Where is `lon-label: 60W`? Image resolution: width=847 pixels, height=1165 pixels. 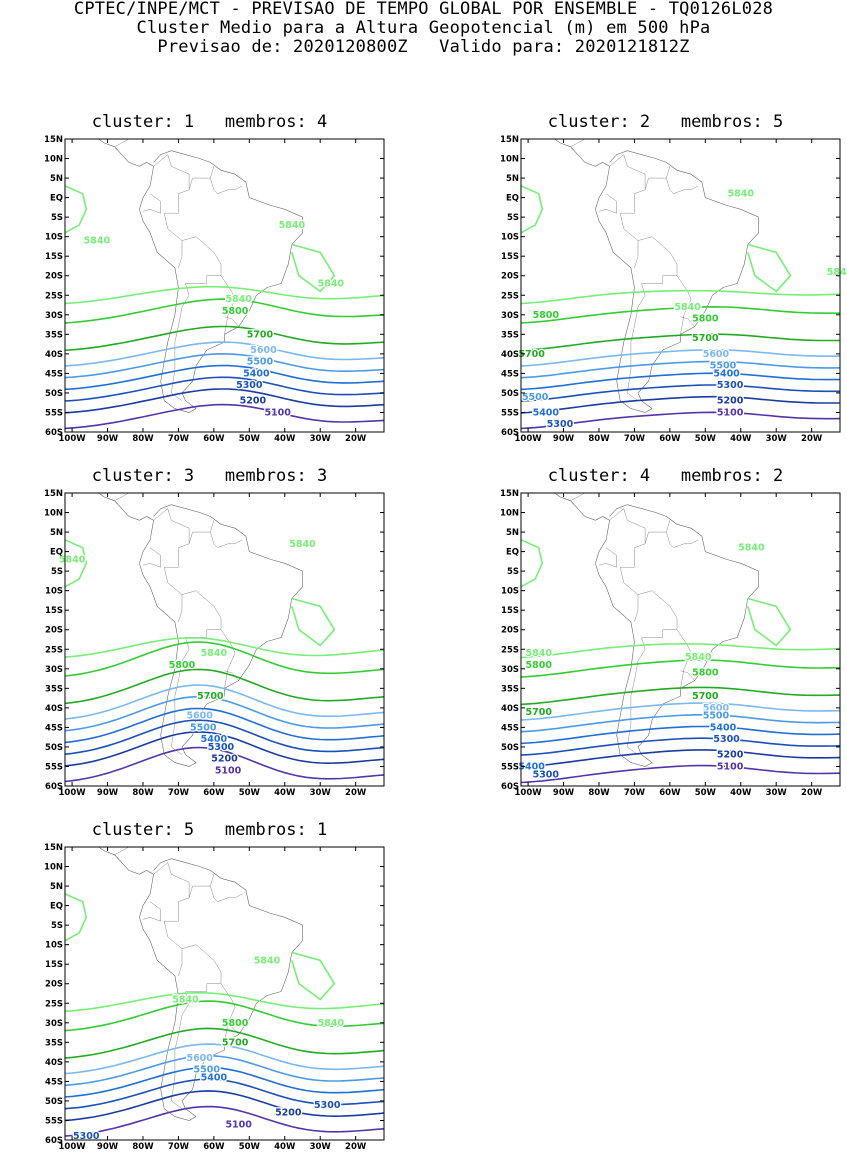 lon-label: 60W is located at coordinates (670, 793).